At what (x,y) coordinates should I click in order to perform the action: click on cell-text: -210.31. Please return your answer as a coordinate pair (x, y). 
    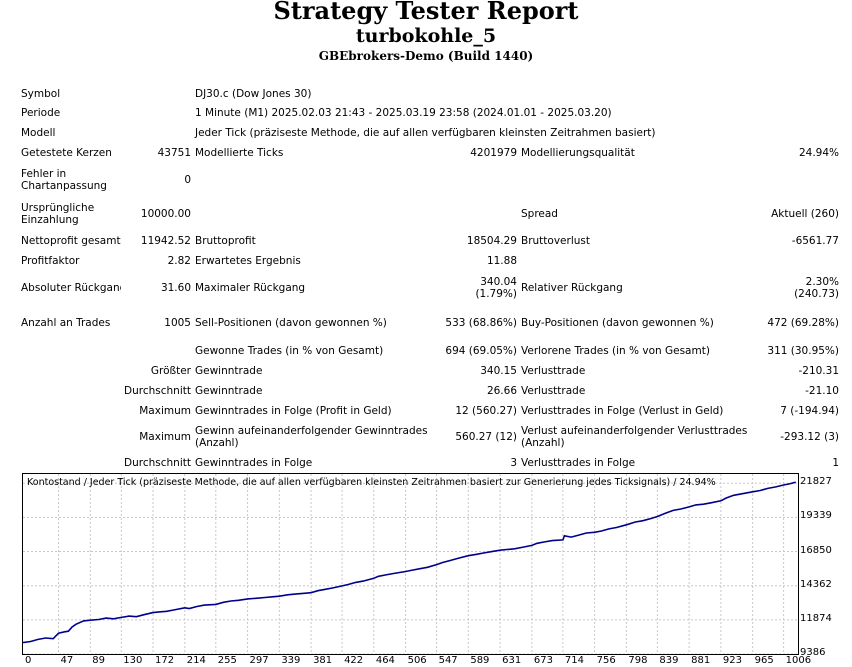
    Looking at the image, I should click on (818, 371).